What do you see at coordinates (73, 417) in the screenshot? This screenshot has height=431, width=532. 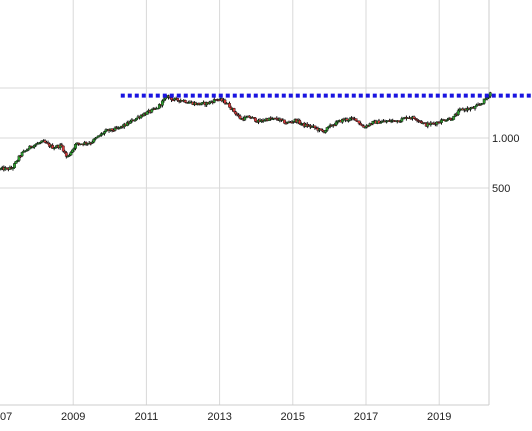 I see `x-tick-label: 2009` at bounding box center [73, 417].